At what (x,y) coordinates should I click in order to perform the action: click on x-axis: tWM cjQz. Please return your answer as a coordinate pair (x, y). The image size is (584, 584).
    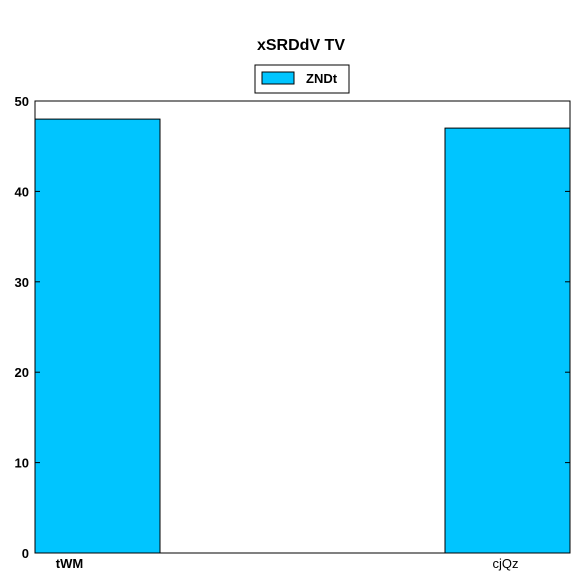
    Looking at the image, I should click on (287, 563).